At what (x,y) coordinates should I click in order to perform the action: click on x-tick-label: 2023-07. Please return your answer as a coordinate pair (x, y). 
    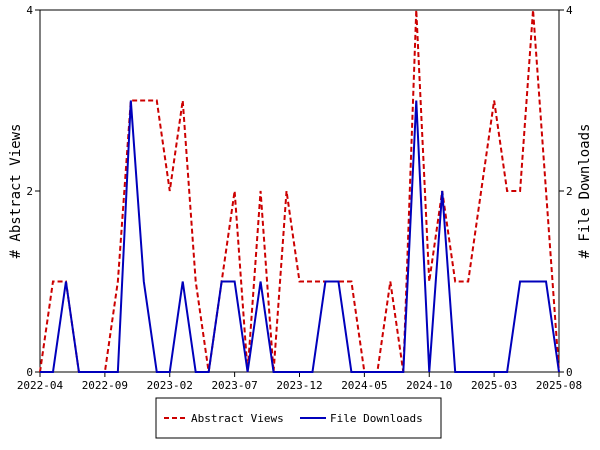
    Looking at the image, I should click on (234, 385).